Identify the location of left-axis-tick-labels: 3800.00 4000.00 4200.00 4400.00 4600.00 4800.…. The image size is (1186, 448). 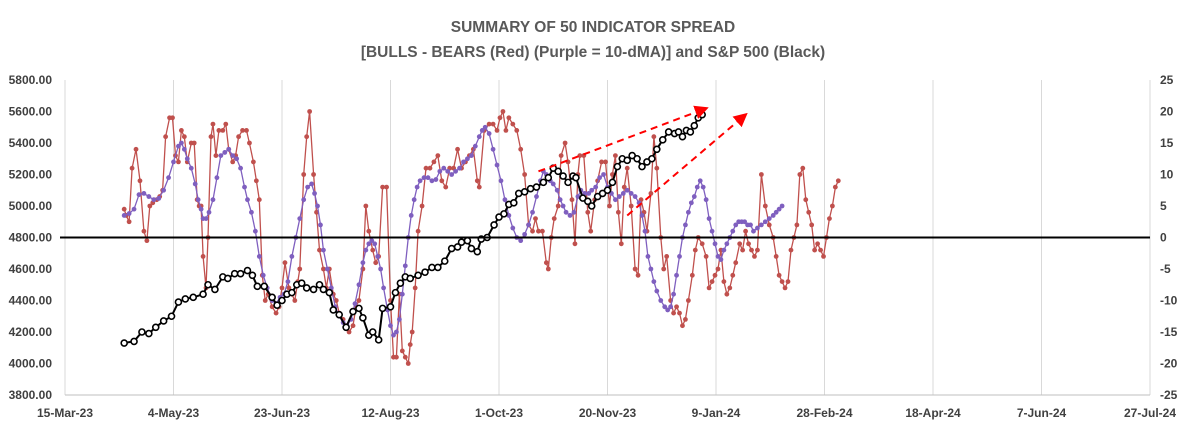
(31, 237).